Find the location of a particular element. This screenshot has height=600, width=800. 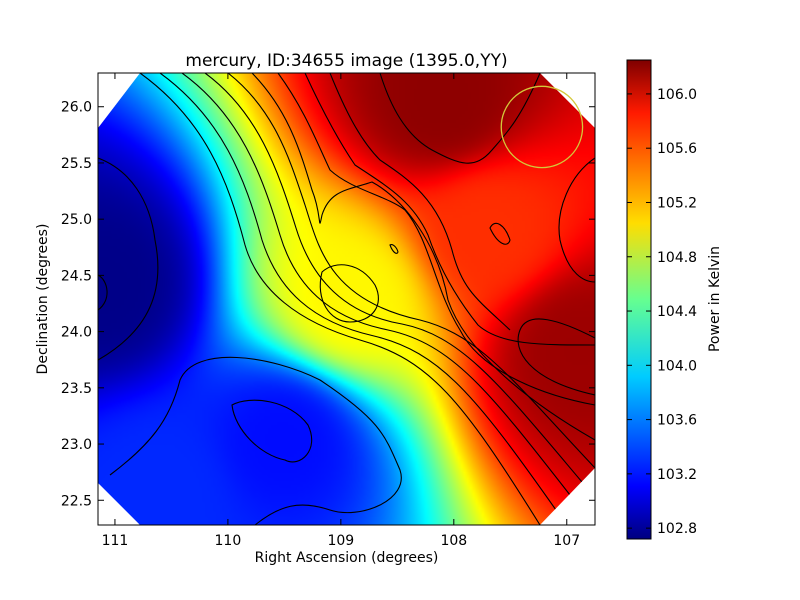

colorbar-tick-label: 104.0 is located at coordinates (677, 366).